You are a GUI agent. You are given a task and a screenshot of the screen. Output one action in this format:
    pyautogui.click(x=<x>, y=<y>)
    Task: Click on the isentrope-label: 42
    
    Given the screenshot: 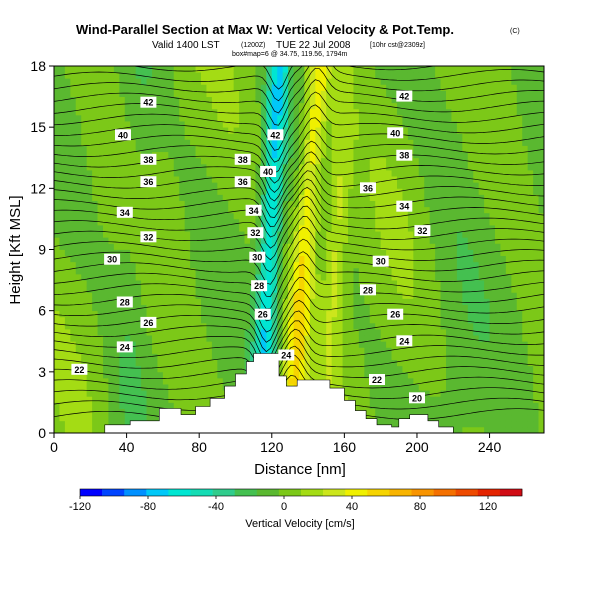 What is the action you would take?
    pyautogui.click(x=404, y=96)
    